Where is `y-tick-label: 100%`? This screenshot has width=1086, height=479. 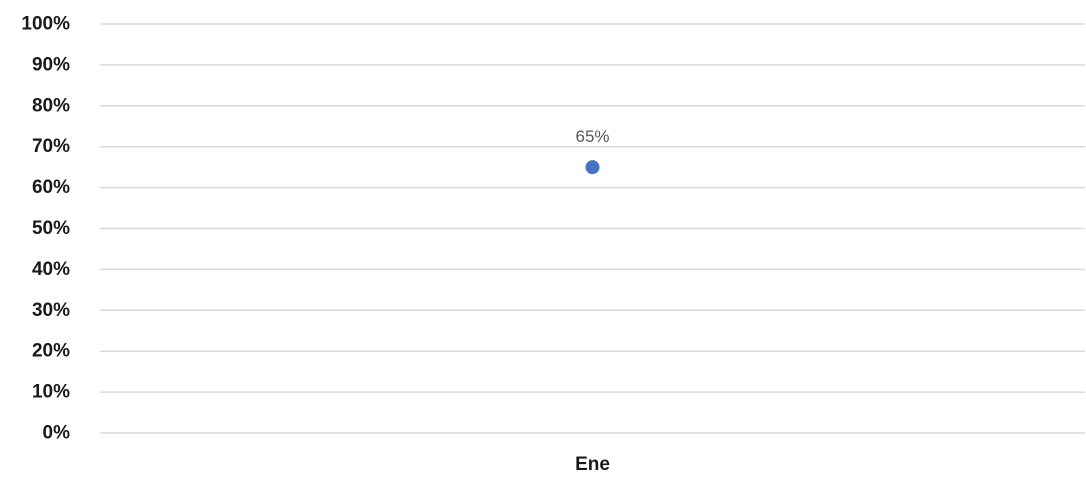
y-tick-label: 100% is located at coordinates (45, 24).